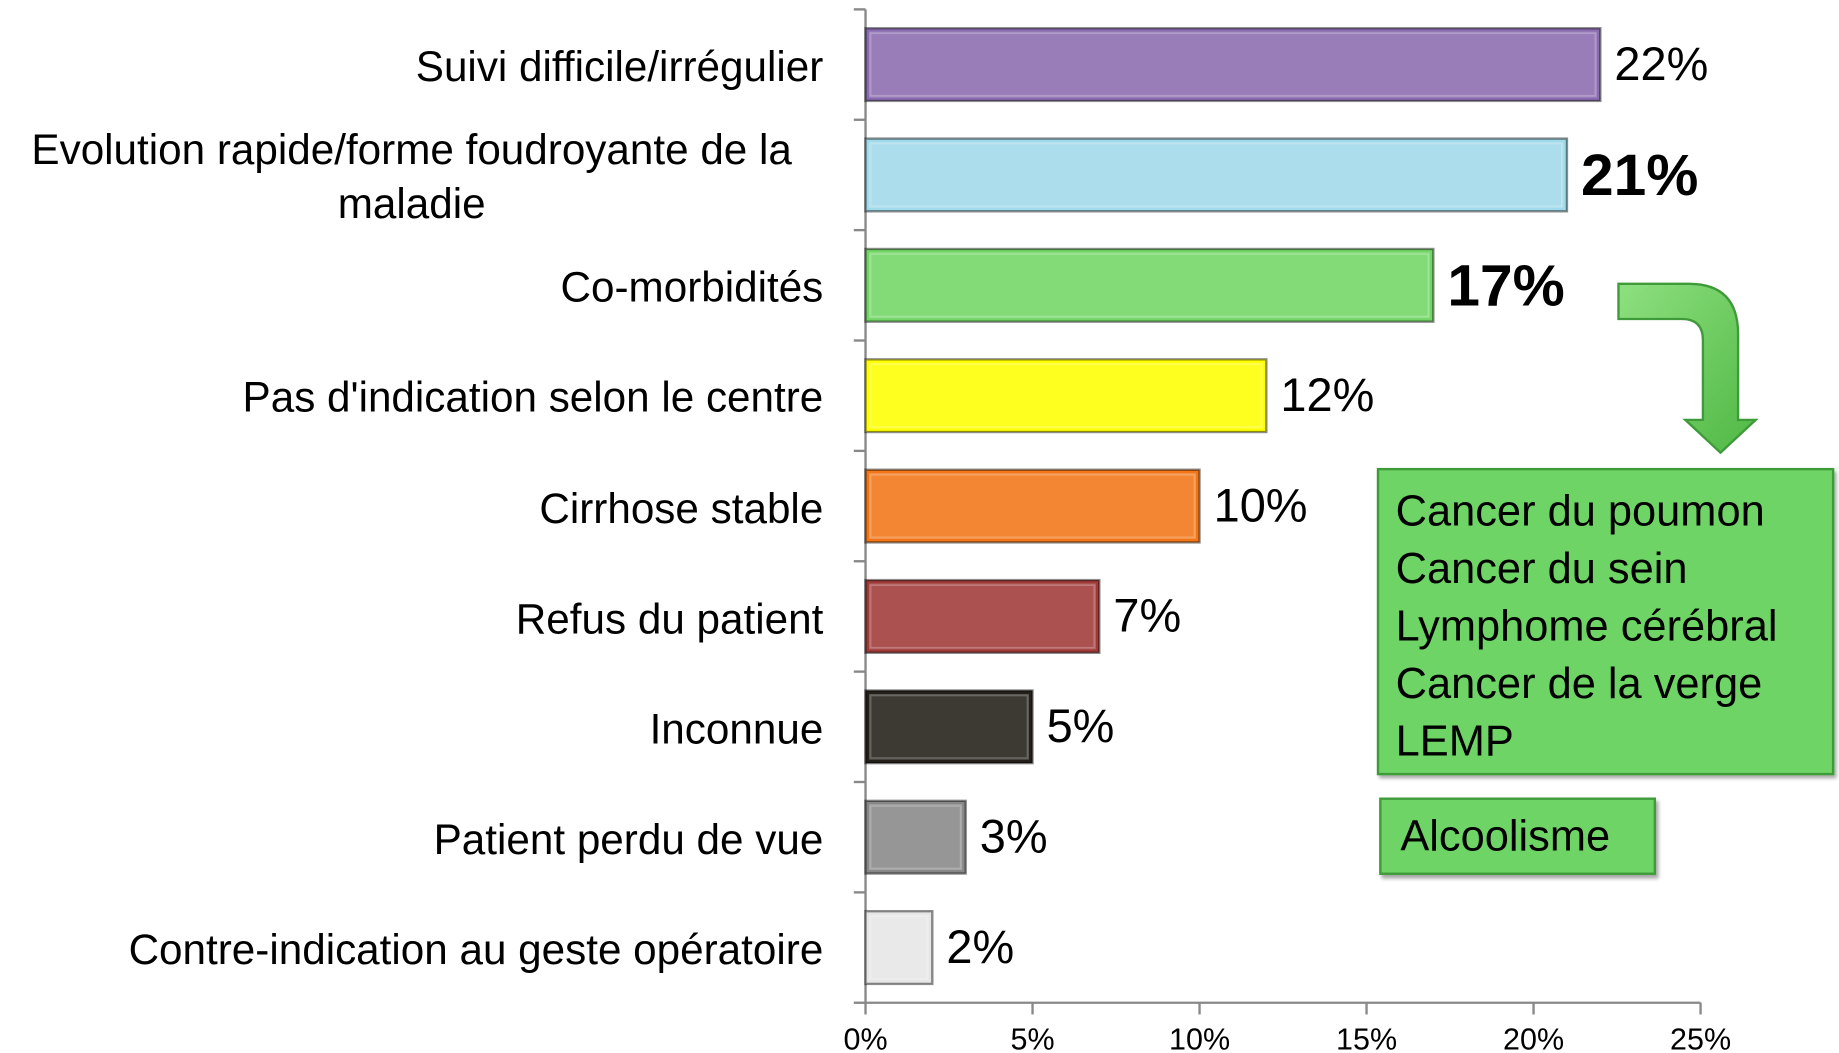 This screenshot has height=1053, width=1839. I want to click on arrow, so click(1688, 368).